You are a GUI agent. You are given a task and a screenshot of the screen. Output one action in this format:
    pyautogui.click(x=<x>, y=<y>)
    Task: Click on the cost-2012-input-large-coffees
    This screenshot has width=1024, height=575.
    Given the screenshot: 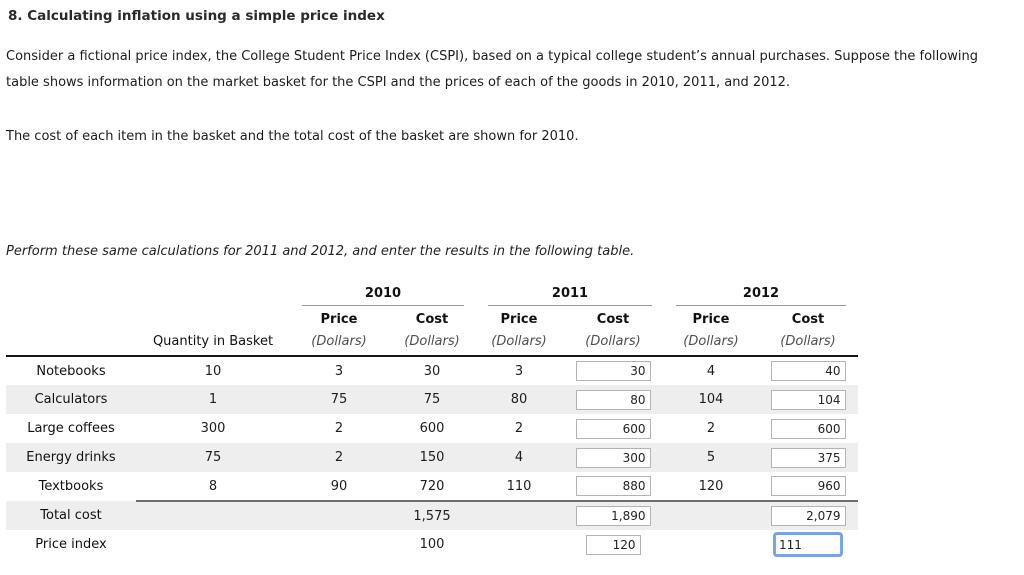 What is the action you would take?
    pyautogui.click(x=808, y=428)
    